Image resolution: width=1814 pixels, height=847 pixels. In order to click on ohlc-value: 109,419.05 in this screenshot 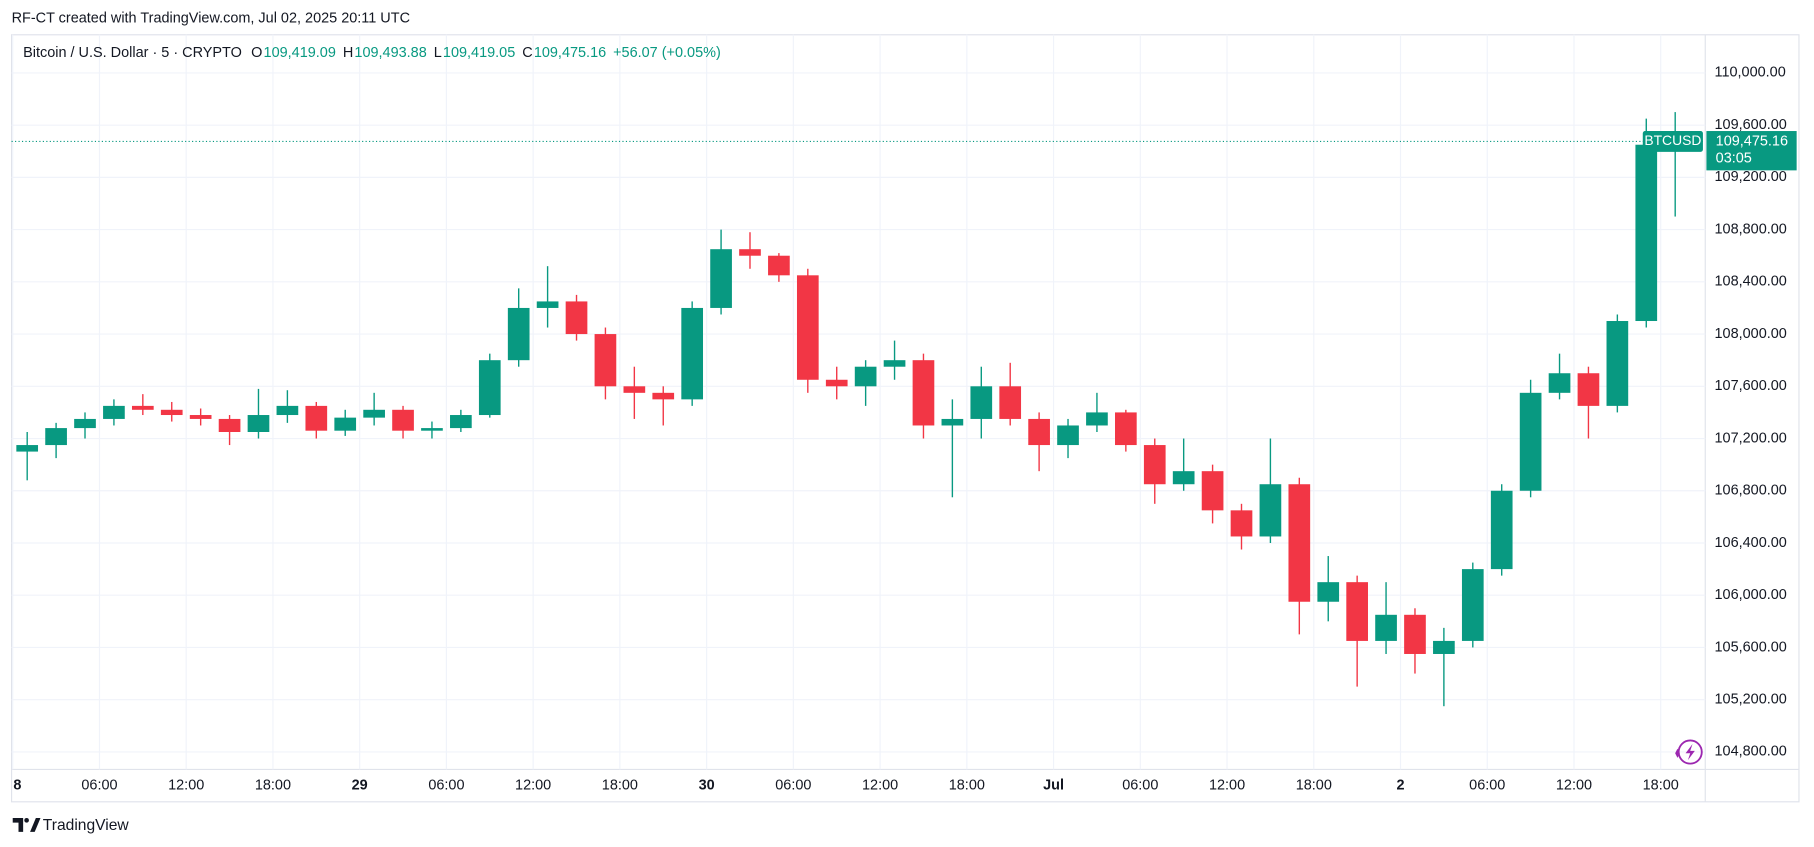, I will do `click(479, 53)`.